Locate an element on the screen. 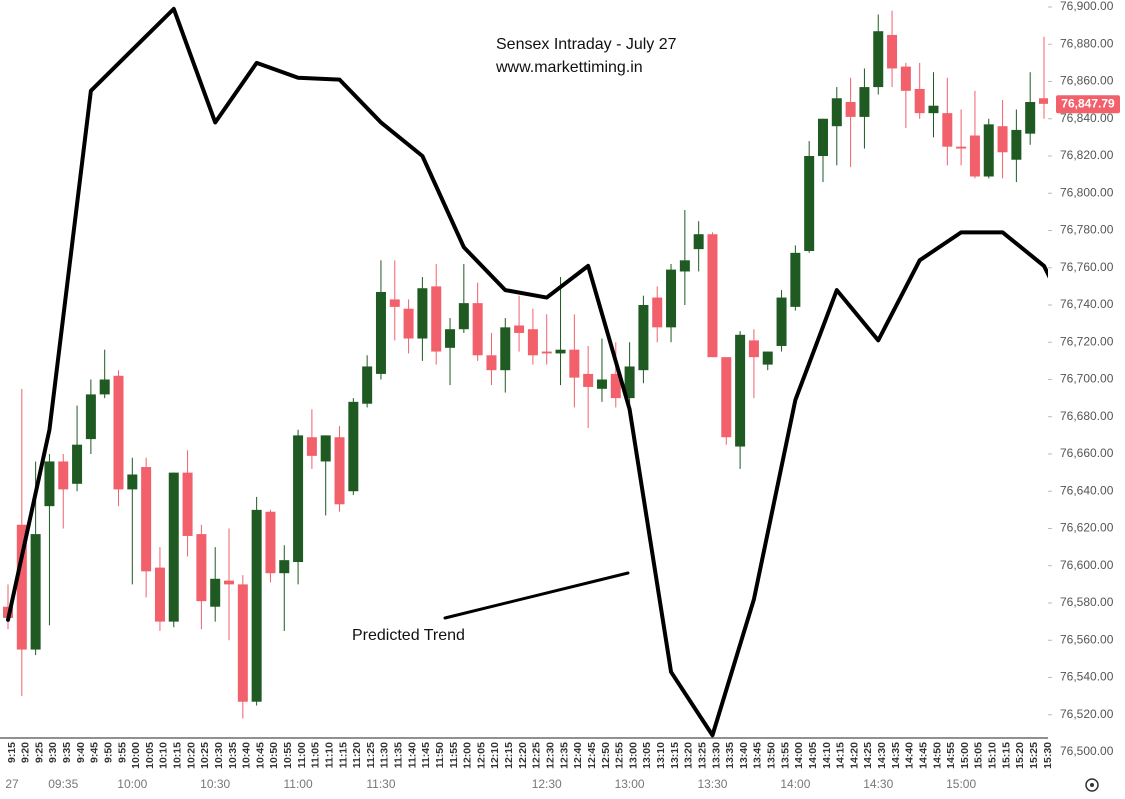 Image resolution: width=1125 pixels, height=799 pixels. major-label: 10:00 is located at coordinates (132, 784).